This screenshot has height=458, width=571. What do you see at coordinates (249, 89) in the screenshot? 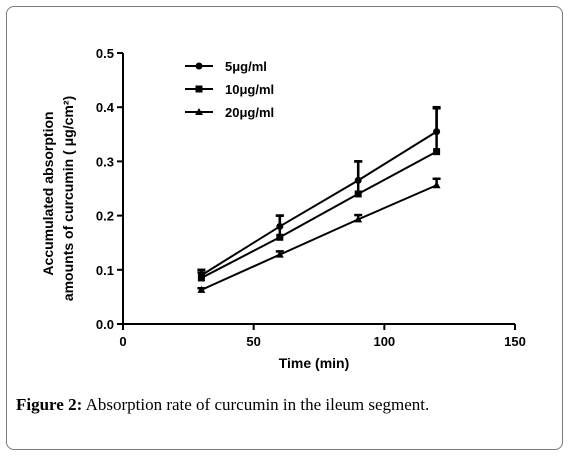
I see `legend-label: 10μg/ml` at bounding box center [249, 89].